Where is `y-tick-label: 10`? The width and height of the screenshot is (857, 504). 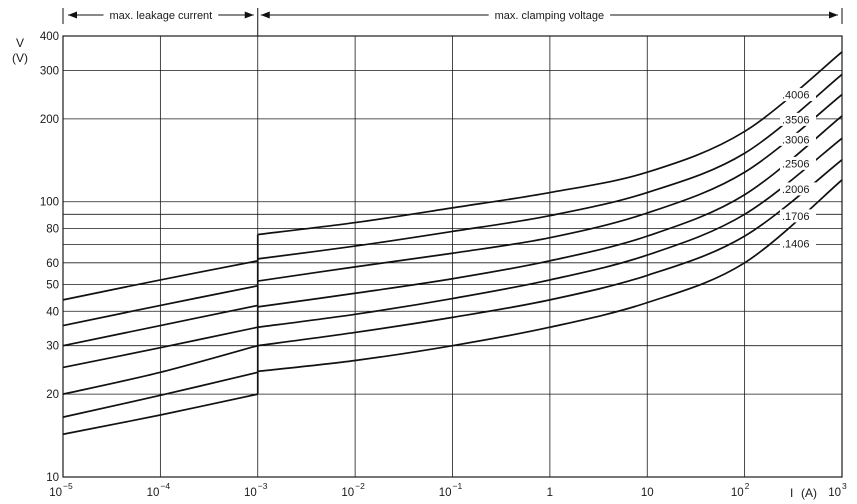 y-tick-label: 10 is located at coordinates (52, 478).